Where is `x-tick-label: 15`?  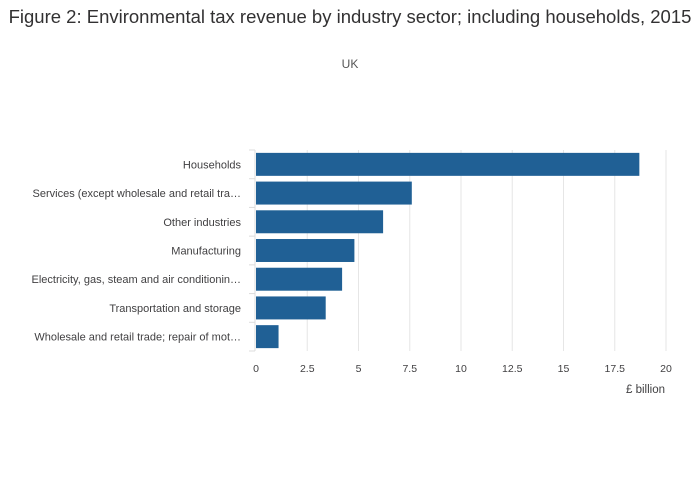
x-tick-label: 15 is located at coordinates (564, 369).